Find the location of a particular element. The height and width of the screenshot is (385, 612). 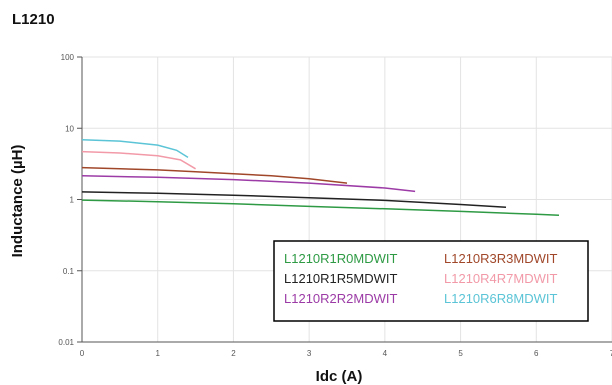

y-tick-label: 1 is located at coordinates (72, 200).